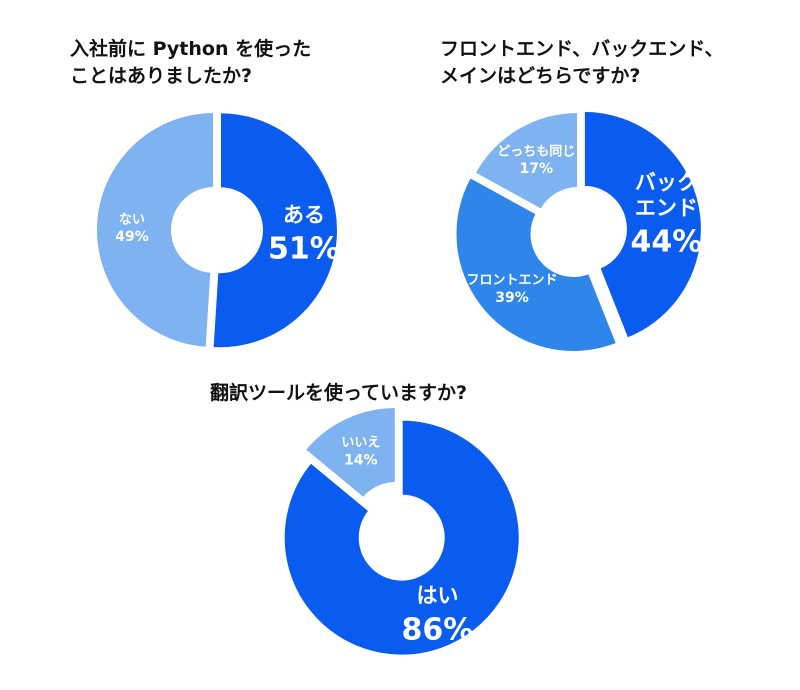 This screenshot has width=800, height=690. Describe the element at coordinates (191, 49) in the screenshot. I see `chart-1-title-line-1: 入社前に Python を使った` at that location.